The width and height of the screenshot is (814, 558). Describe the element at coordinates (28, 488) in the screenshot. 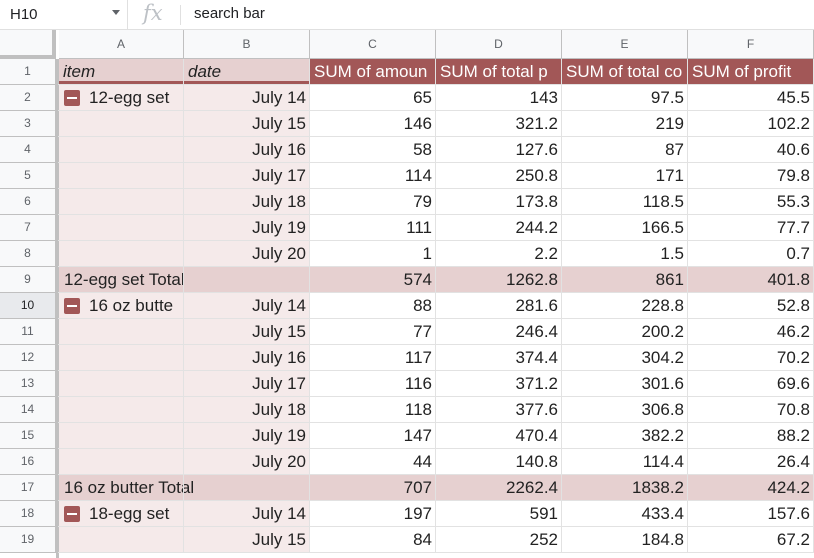

I see `row-header-17: 17` at that location.